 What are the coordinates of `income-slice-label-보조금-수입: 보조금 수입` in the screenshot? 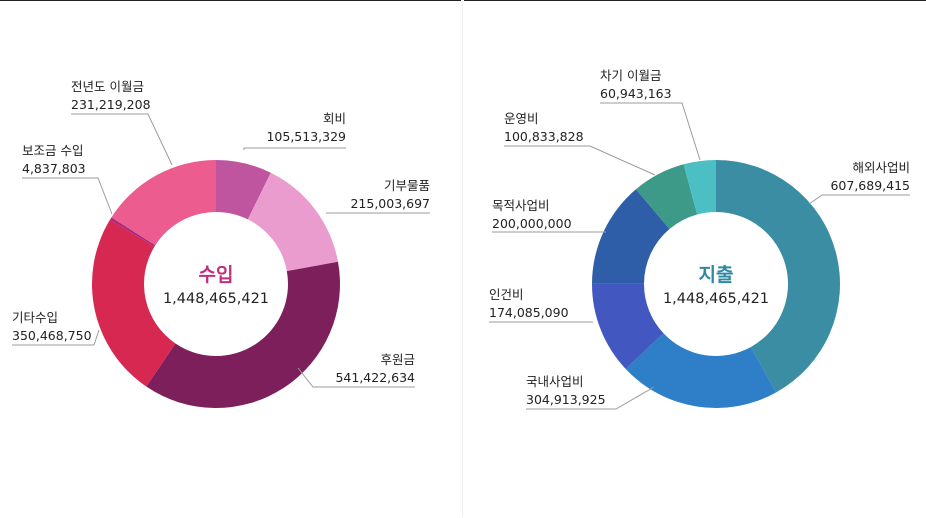 It's located at (52, 150).